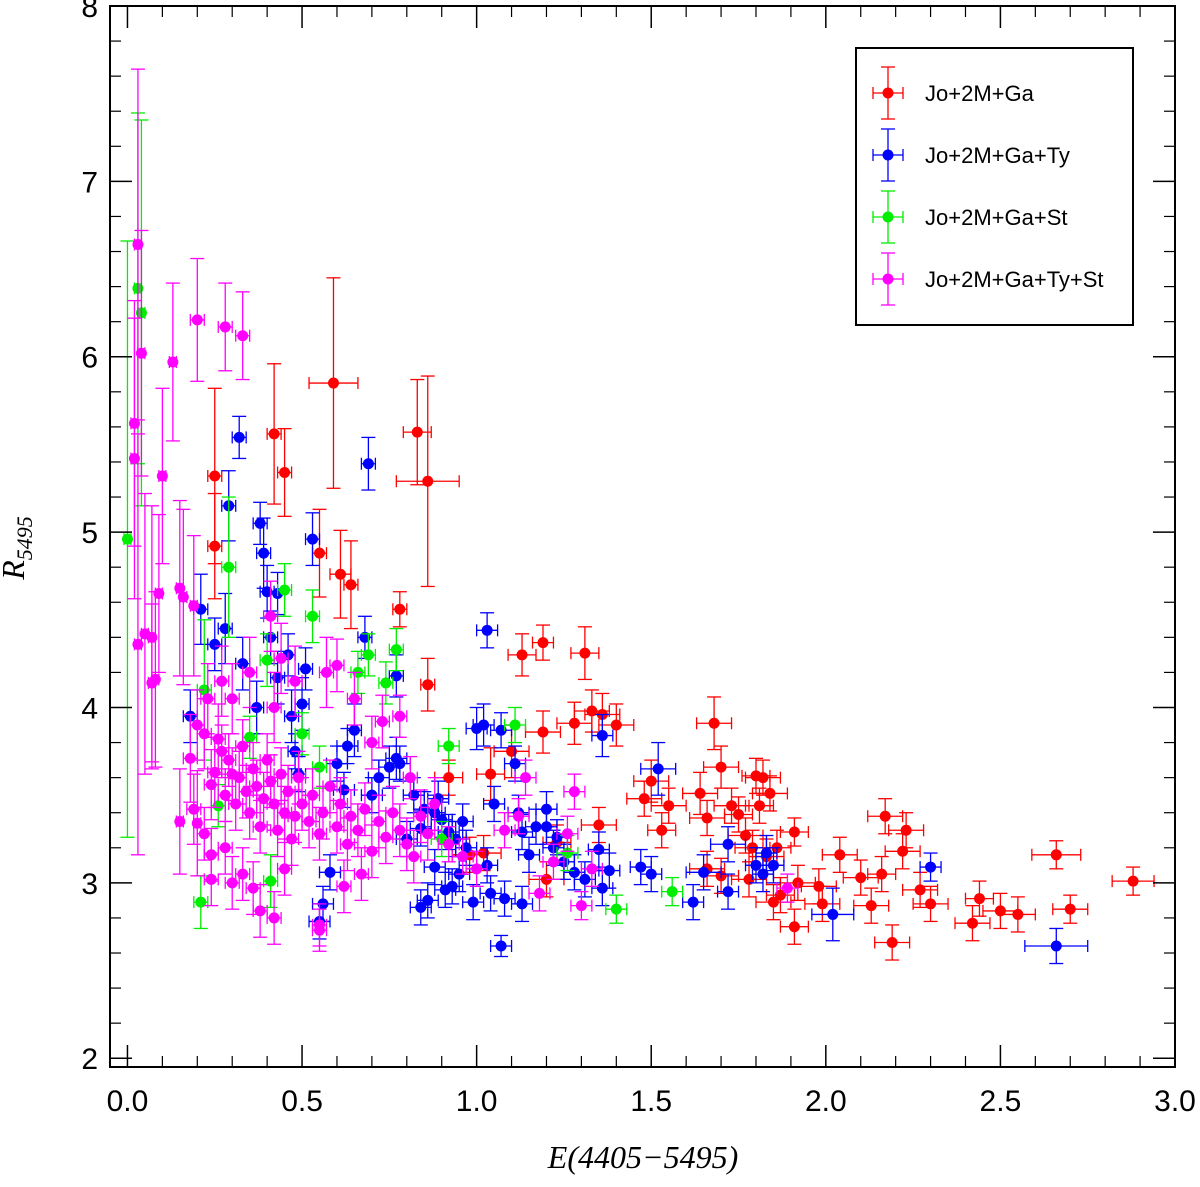 The width and height of the screenshot is (1200, 1187). What do you see at coordinates (980, 93) in the screenshot?
I see `legend-label: Jo+2M+Ga` at bounding box center [980, 93].